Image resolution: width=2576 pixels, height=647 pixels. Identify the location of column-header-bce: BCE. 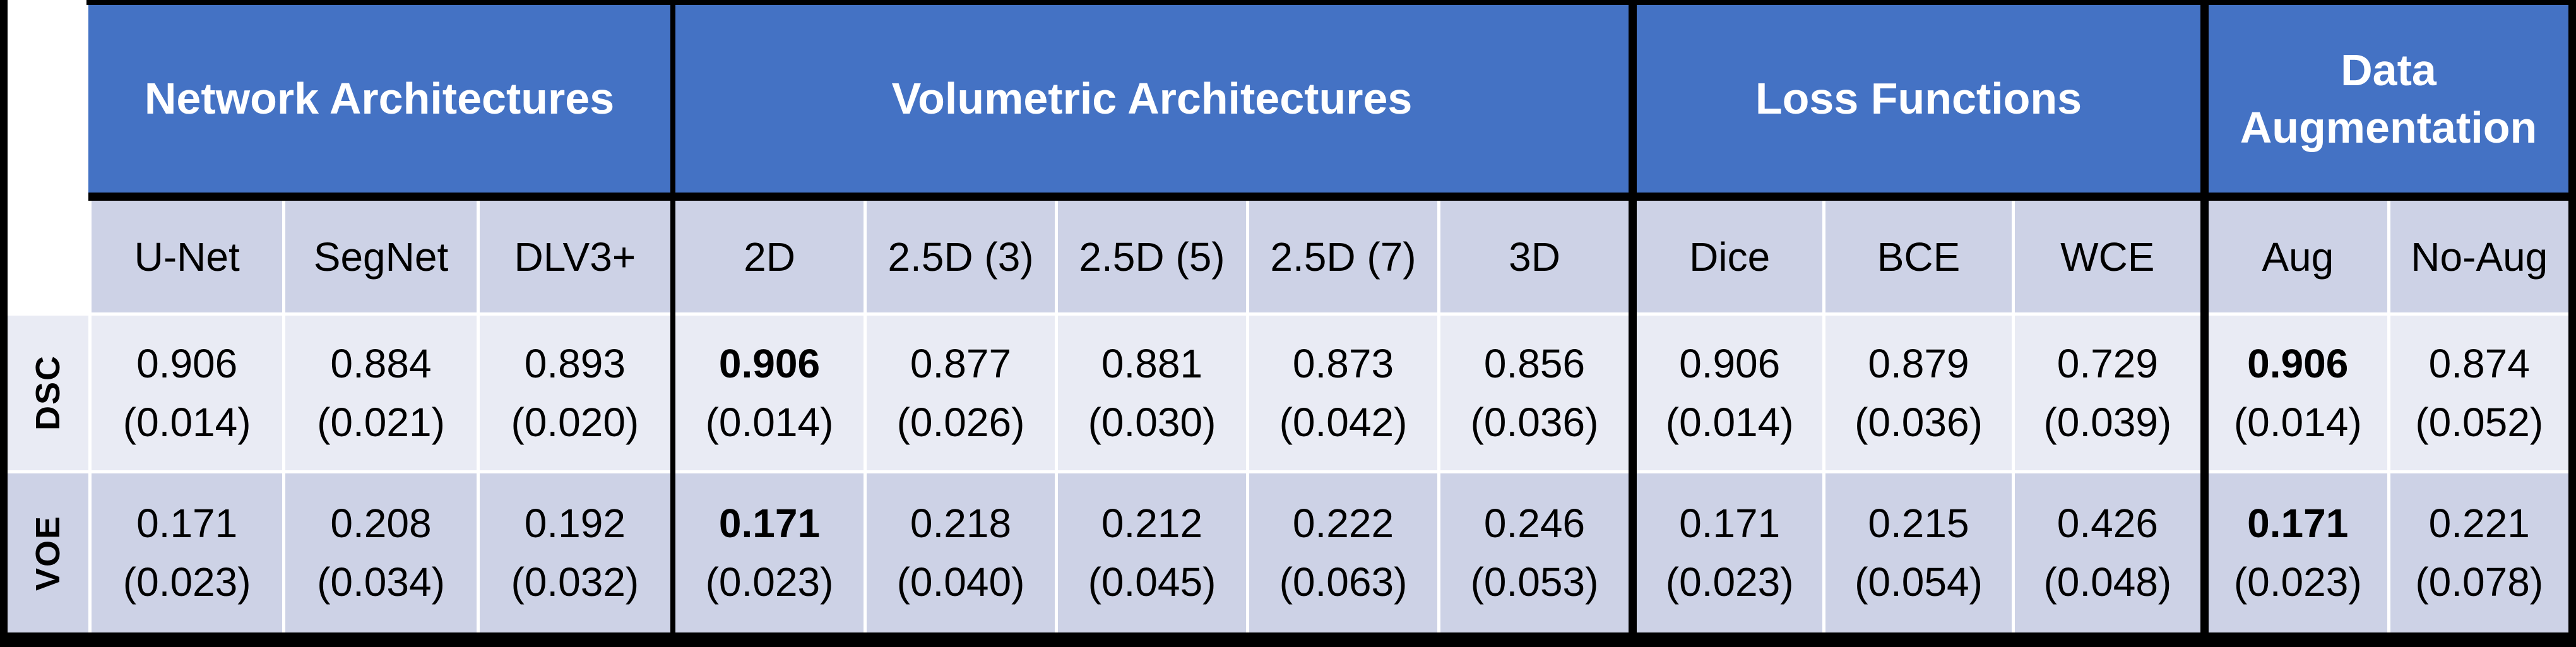
(1918, 256).